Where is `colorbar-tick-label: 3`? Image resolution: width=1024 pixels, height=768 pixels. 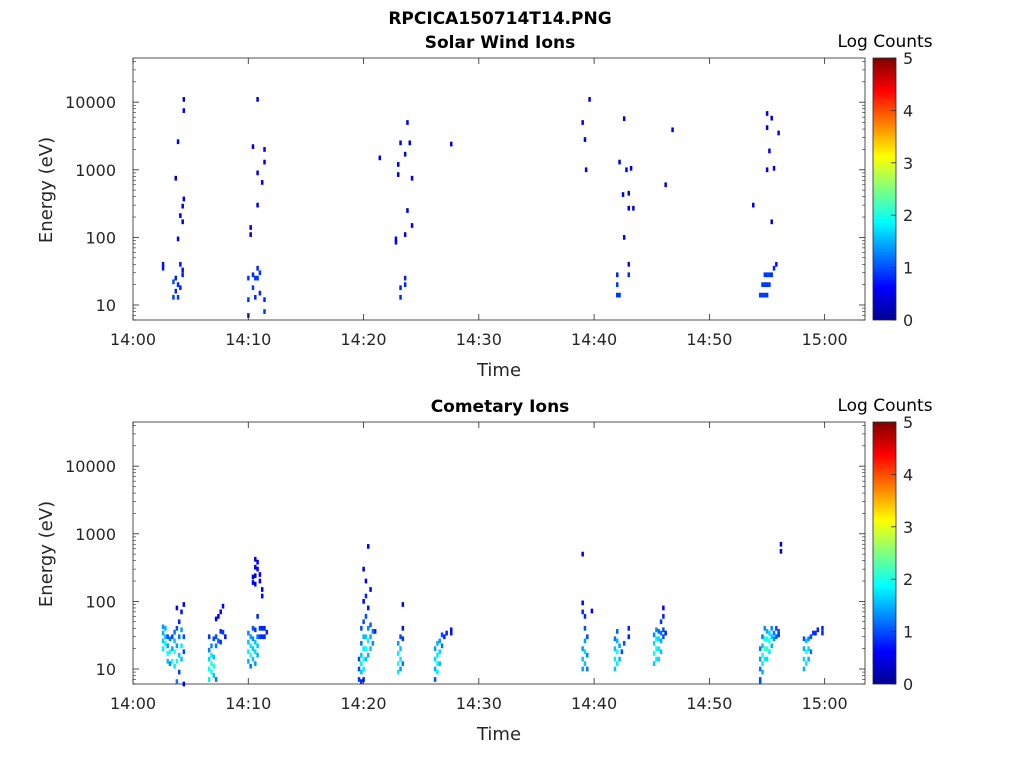 colorbar-tick-label: 3 is located at coordinates (908, 163).